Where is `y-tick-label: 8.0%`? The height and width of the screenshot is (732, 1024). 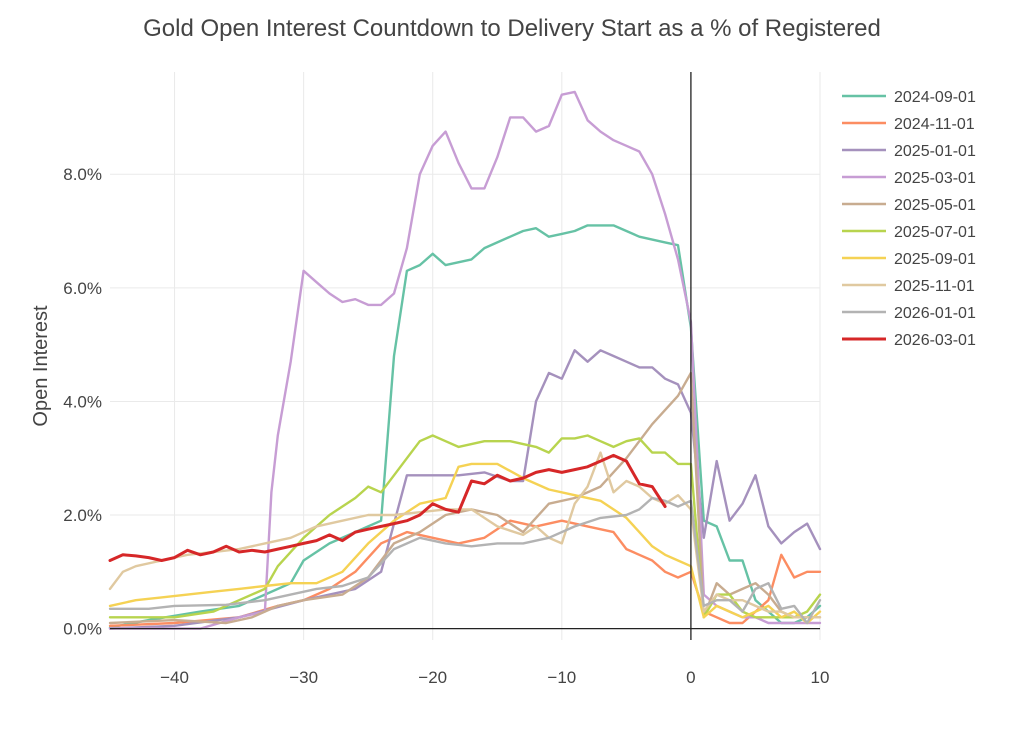 y-tick-label: 8.0% is located at coordinates (82, 174).